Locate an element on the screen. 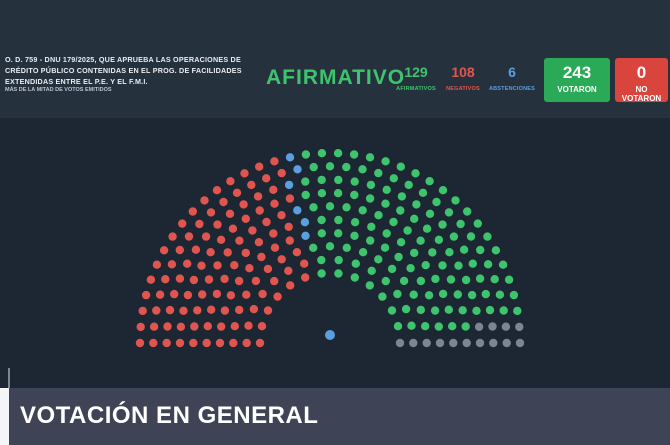 The image size is (670, 445). negative-count: 108 is located at coordinates (463, 72).